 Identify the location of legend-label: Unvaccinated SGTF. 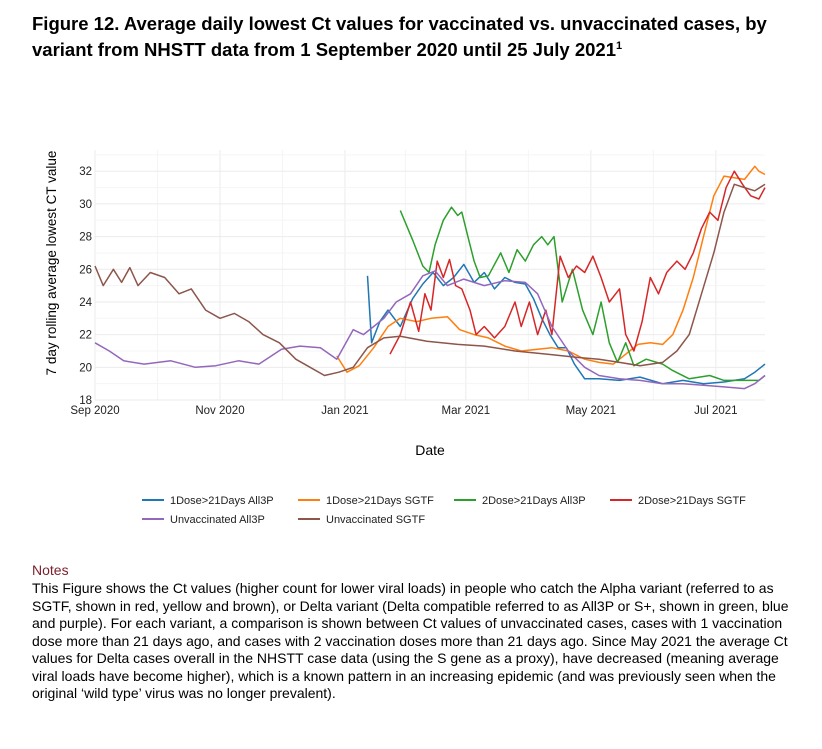
(375, 520).